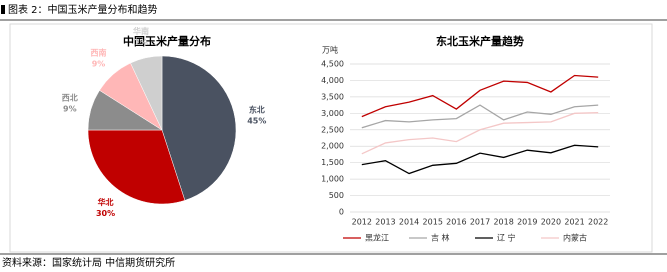 Image resolution: width=667 pixels, height=272 pixels. What do you see at coordinates (456, 222) in the screenshot?
I see `x-tick-label: 2016` at bounding box center [456, 222].